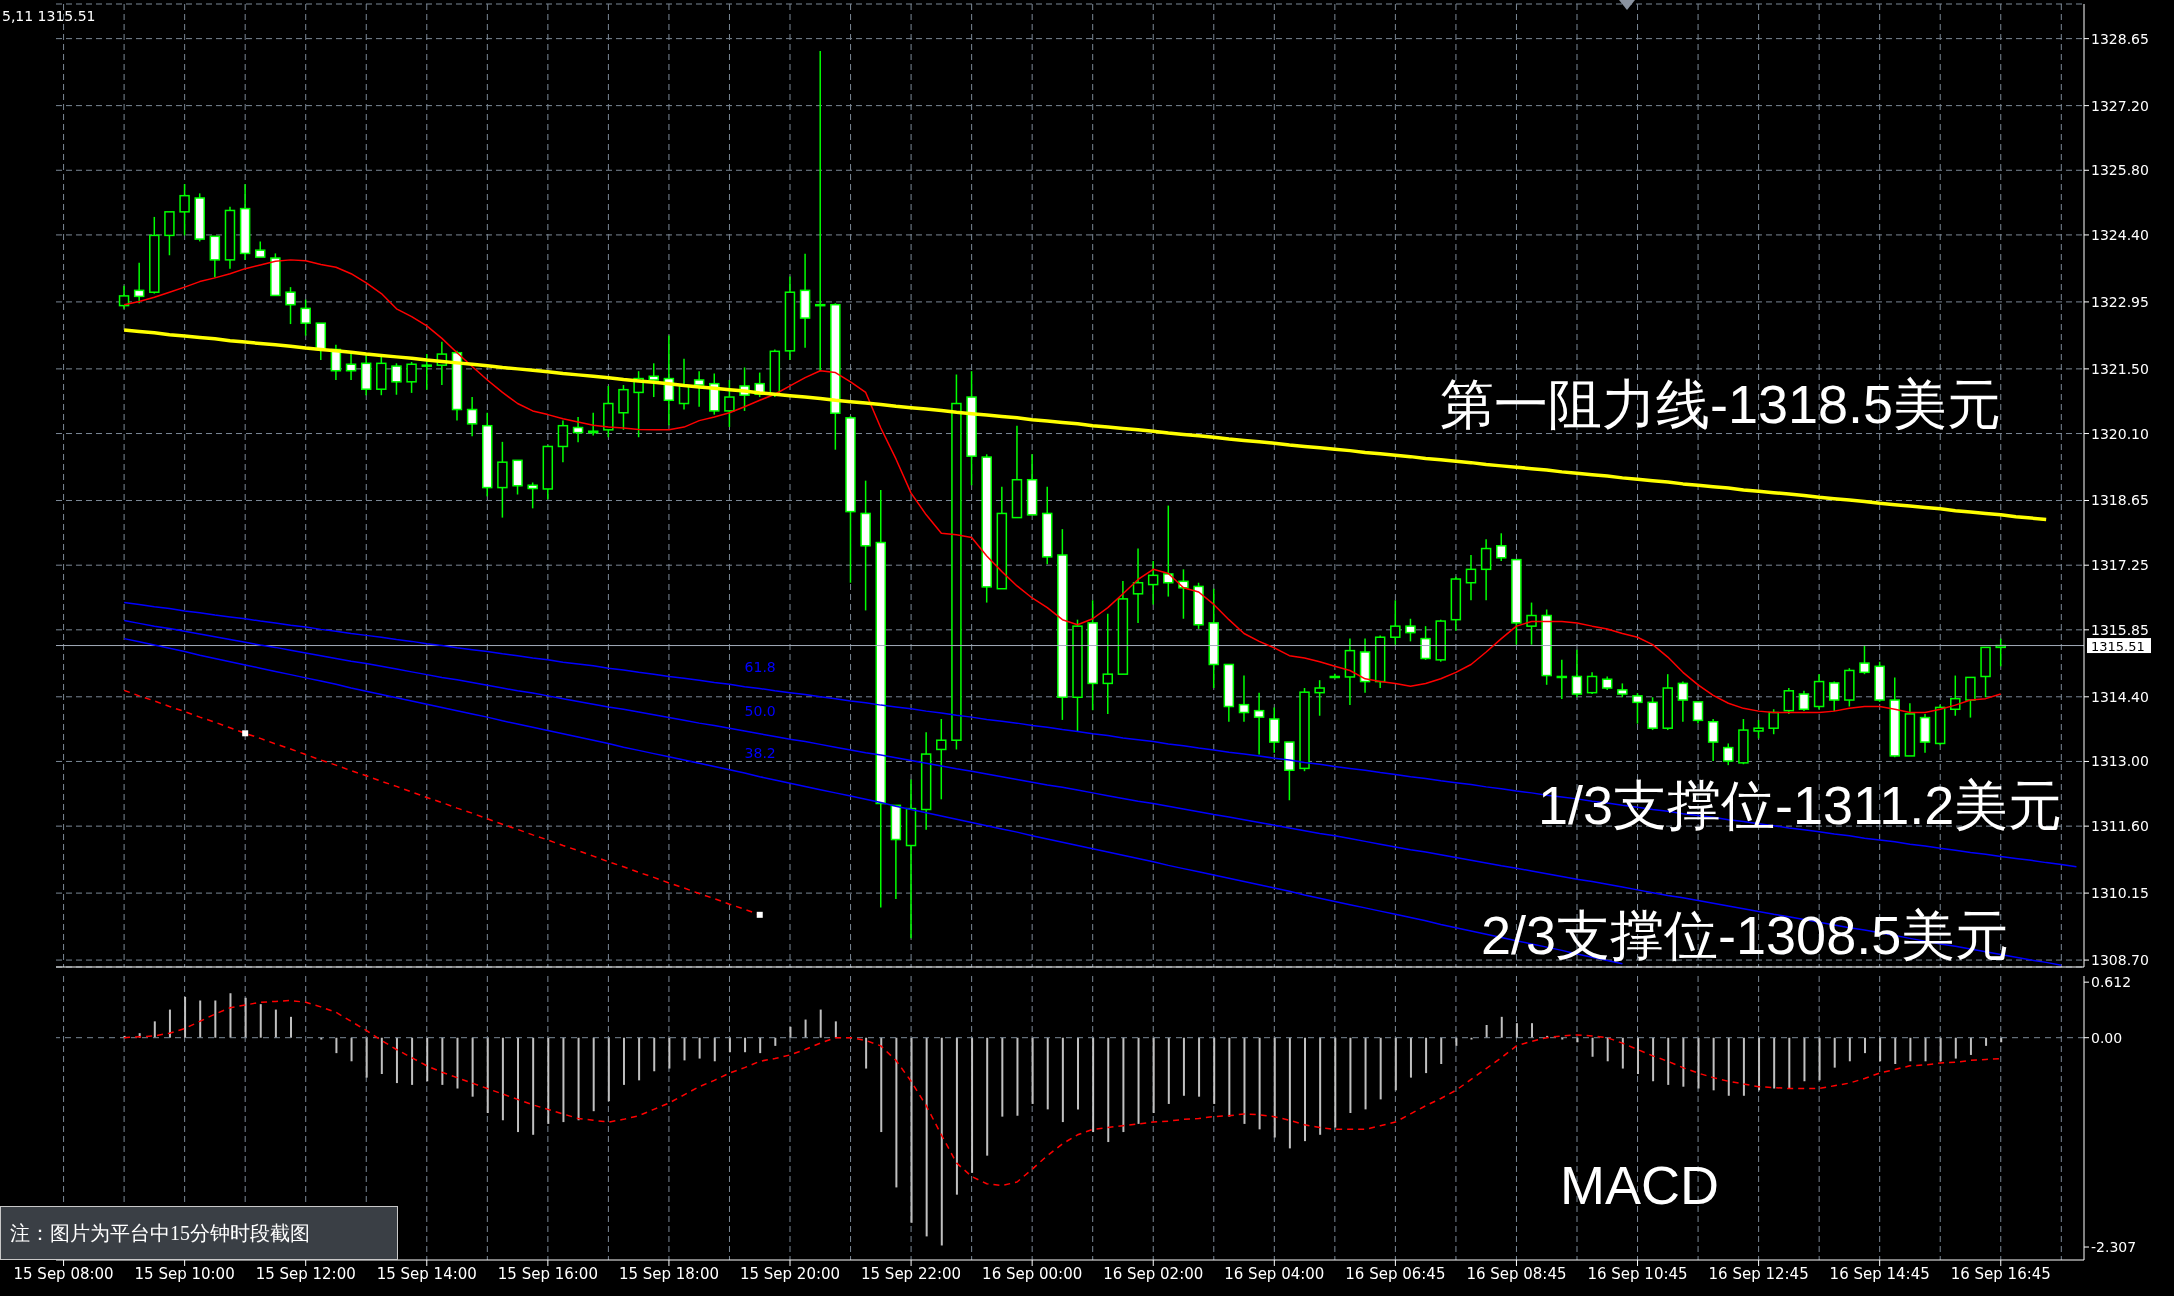  What do you see at coordinates (1721, 404) in the screenshot?
I see `annotation: 第一阻力线-1318.5美元` at bounding box center [1721, 404].